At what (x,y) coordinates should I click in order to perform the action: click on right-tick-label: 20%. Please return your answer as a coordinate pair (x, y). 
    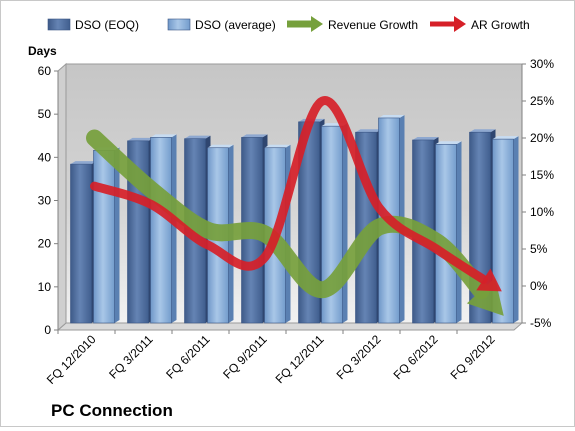
    Looking at the image, I should click on (542, 138).